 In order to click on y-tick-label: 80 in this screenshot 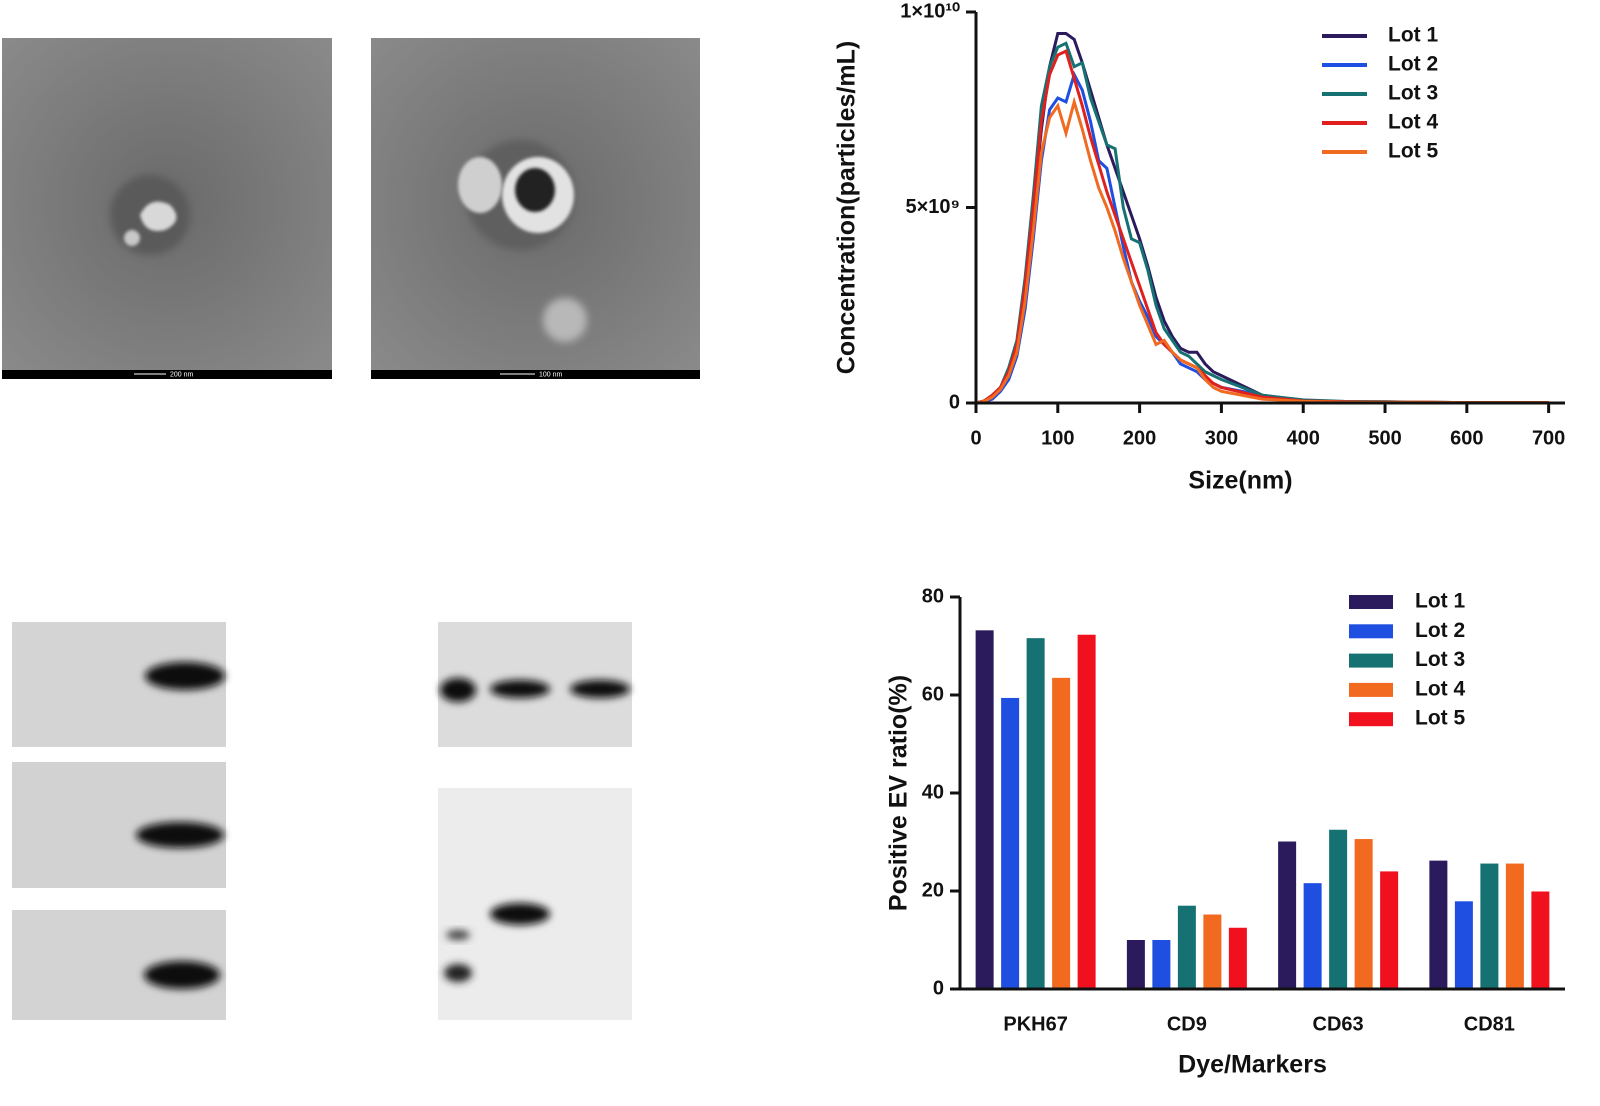, I will do `click(933, 596)`.